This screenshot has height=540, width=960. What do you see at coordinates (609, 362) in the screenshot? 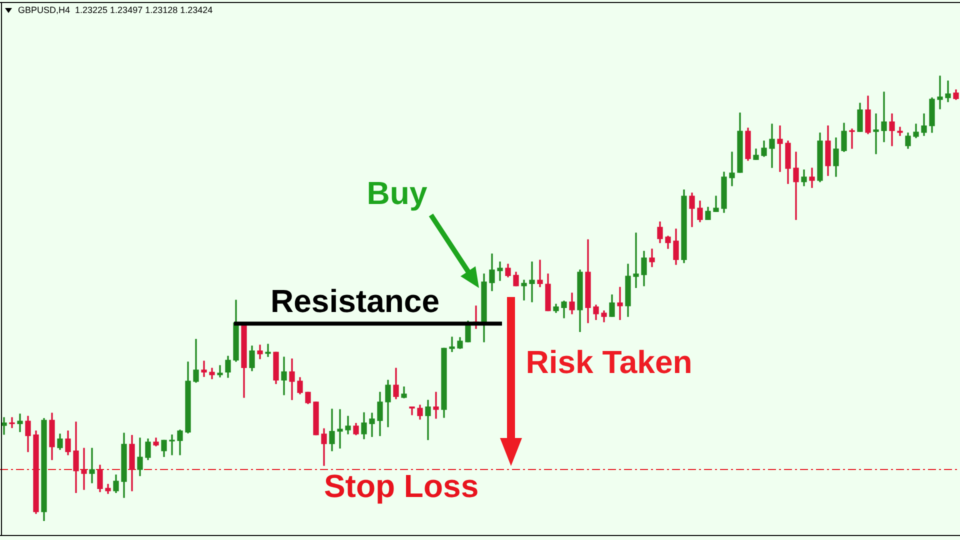
I see `annotation: Risk Taken` at bounding box center [609, 362].